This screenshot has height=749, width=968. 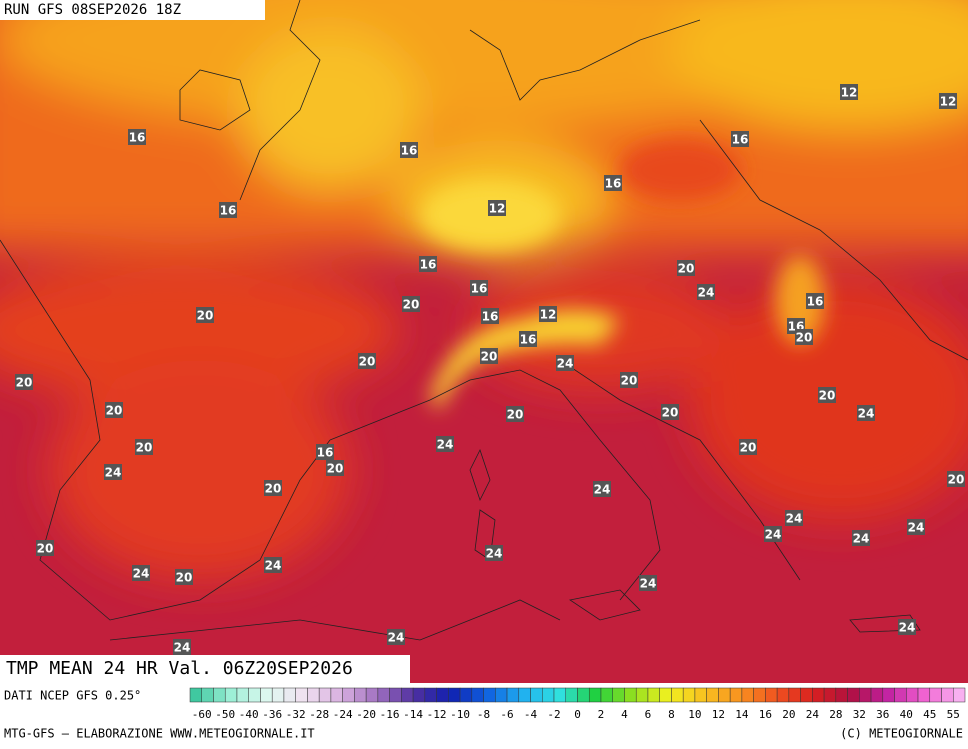 I want to click on legend-tick-label: 8, so click(x=671, y=714).